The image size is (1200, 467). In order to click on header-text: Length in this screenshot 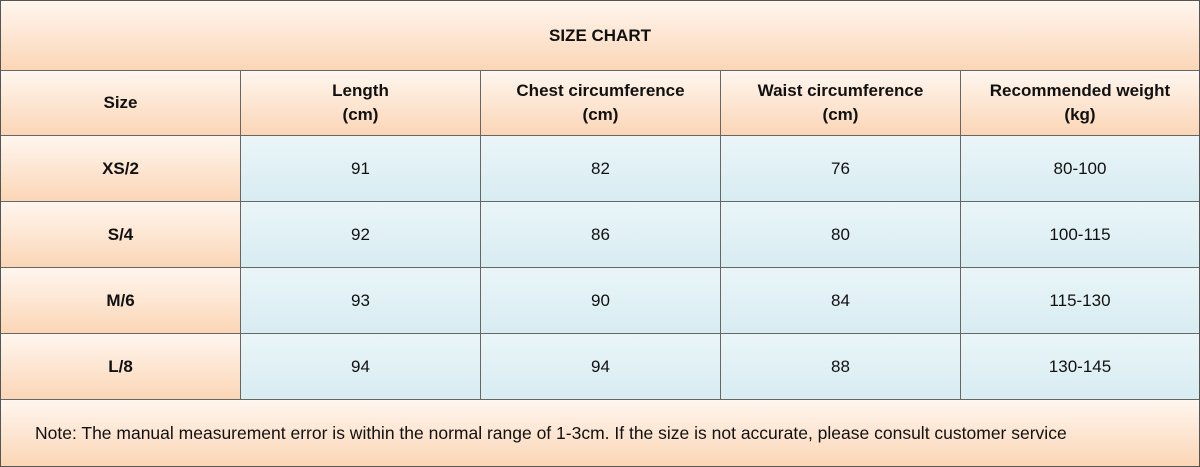, I will do `click(360, 90)`.